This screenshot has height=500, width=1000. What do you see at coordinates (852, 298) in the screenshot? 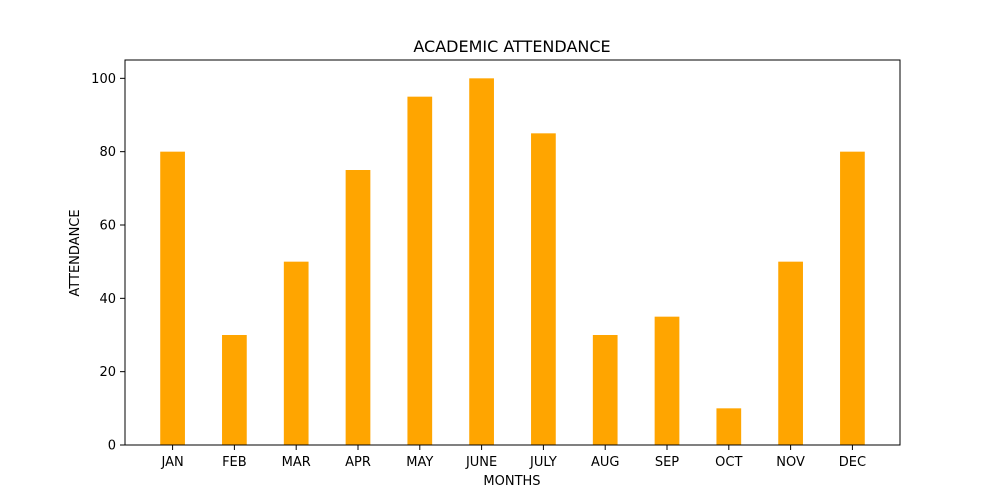
I see `bar-dec` at bounding box center [852, 298].